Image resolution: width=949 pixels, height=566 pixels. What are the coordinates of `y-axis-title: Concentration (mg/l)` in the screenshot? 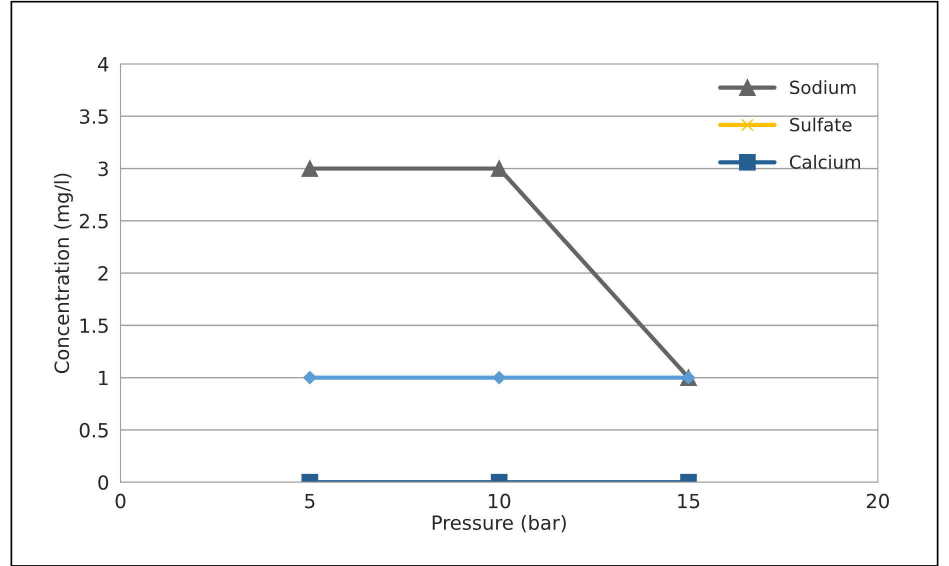 It's located at (63, 274).